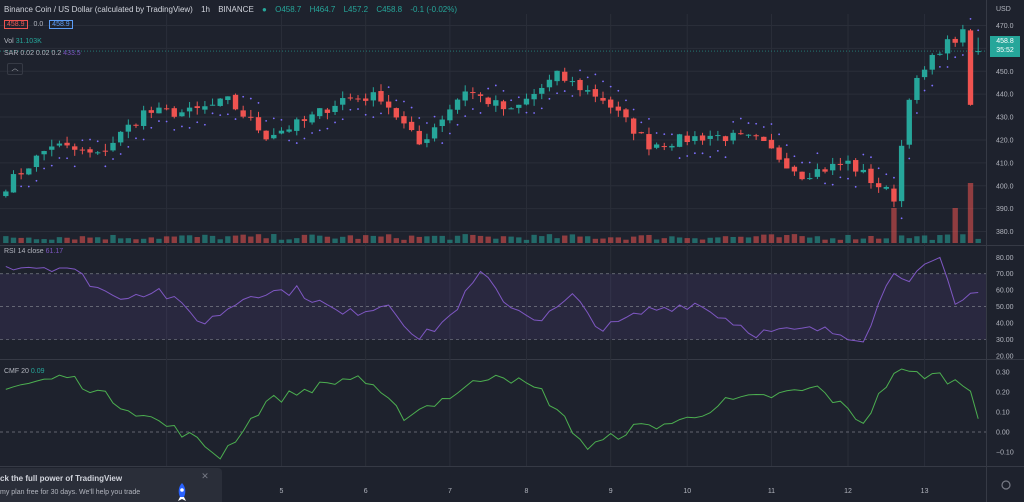 This screenshot has width=1024, height=502. What do you see at coordinates (9, 41) in the screenshot?
I see `volume-label: Vol` at bounding box center [9, 41].